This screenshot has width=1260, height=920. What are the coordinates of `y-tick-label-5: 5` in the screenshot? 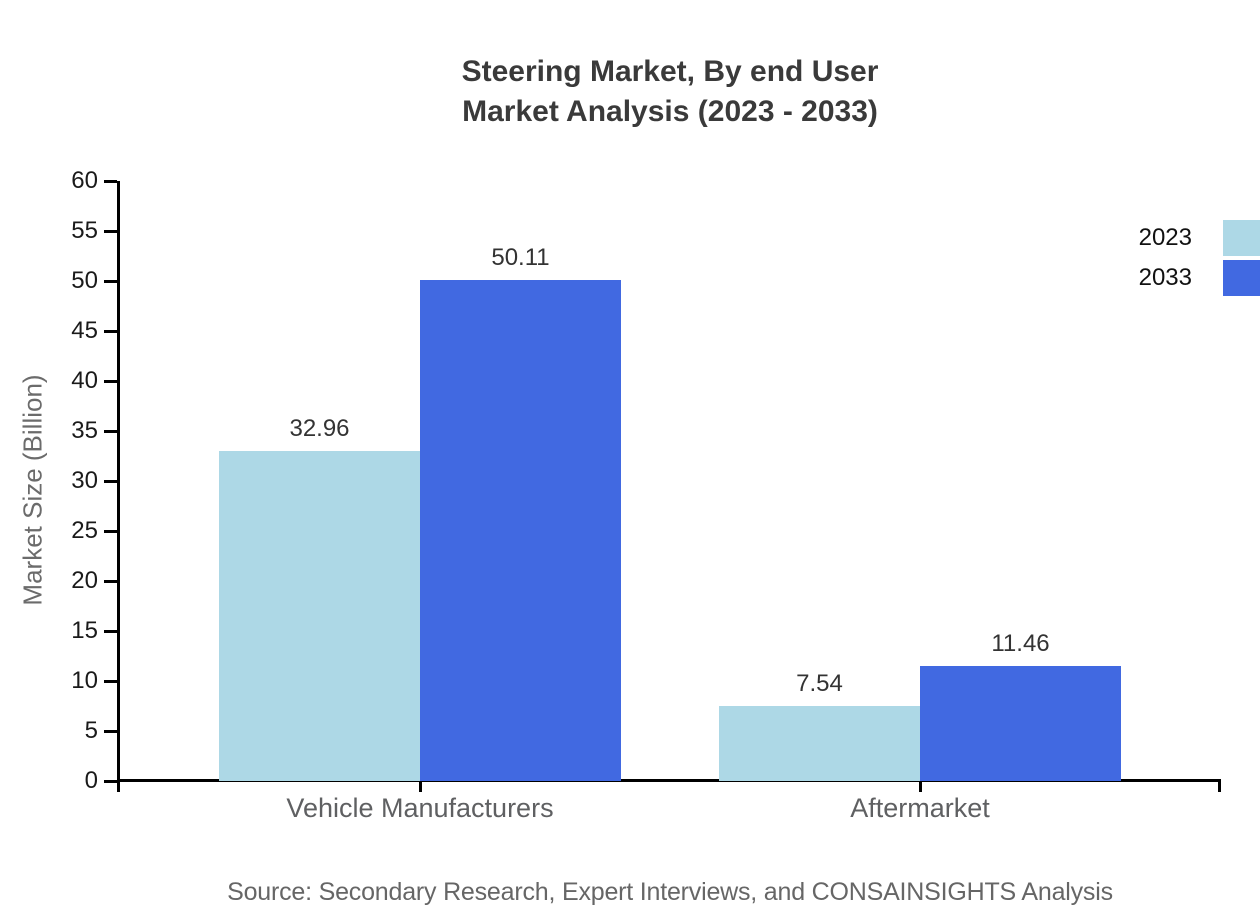 It's located at (91, 730).